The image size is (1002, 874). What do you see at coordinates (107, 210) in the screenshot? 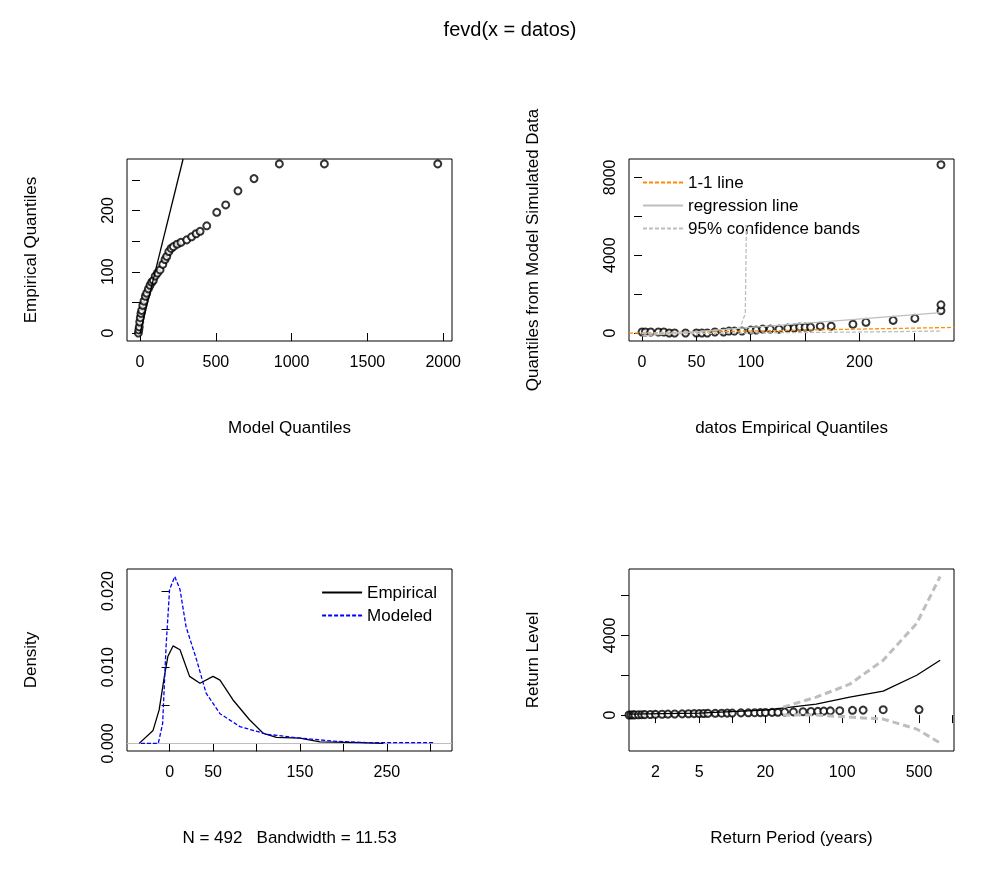
I see `y-tick-label: 200` at bounding box center [107, 210].